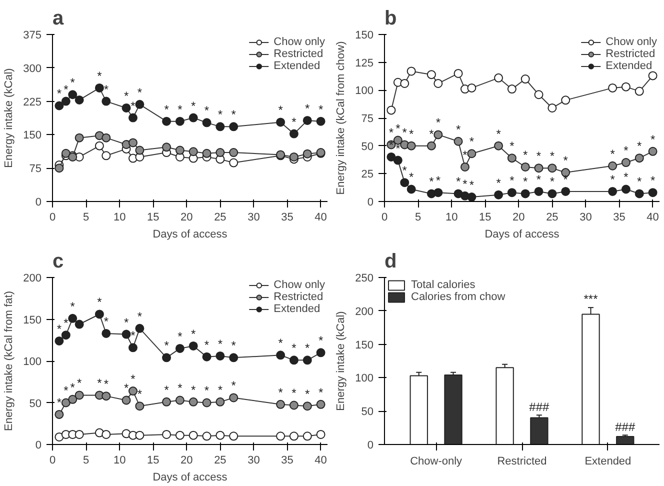 The image size is (664, 486). Describe the element at coordinates (522, 462) in the screenshot. I see `x-tick-label: Restricted` at that location.